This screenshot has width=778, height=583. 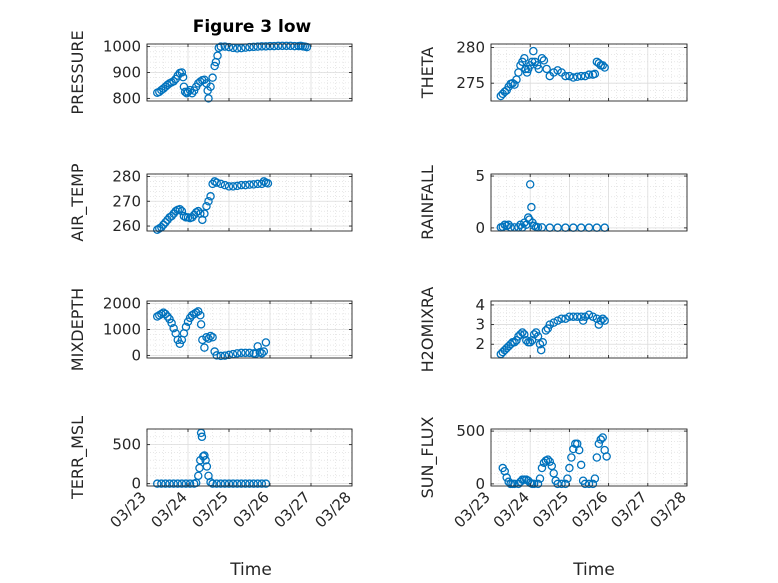 What do you see at coordinates (480, 325) in the screenshot?
I see `y-tick-label: 3` at bounding box center [480, 325].